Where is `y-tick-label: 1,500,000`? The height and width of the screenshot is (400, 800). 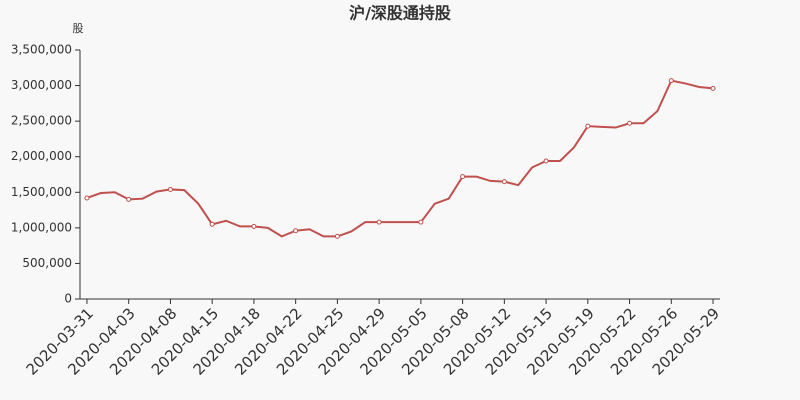
y-tick-label: 1,500,000 is located at coordinates (41, 192).